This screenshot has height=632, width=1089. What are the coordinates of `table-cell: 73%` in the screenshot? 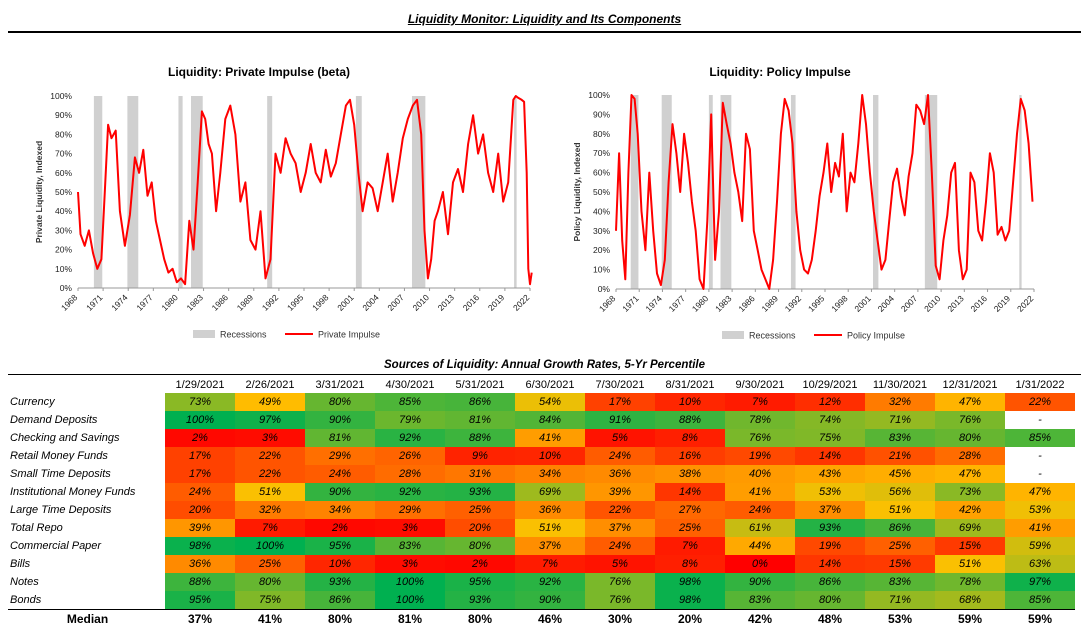 It's located at (970, 492).